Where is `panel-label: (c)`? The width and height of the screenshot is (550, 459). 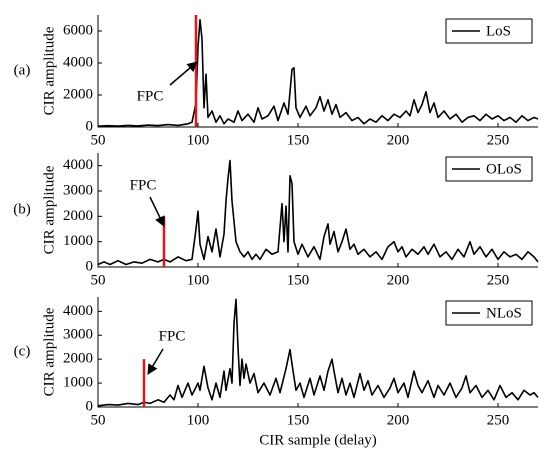
panel-label: (c) is located at coordinates (22, 351).